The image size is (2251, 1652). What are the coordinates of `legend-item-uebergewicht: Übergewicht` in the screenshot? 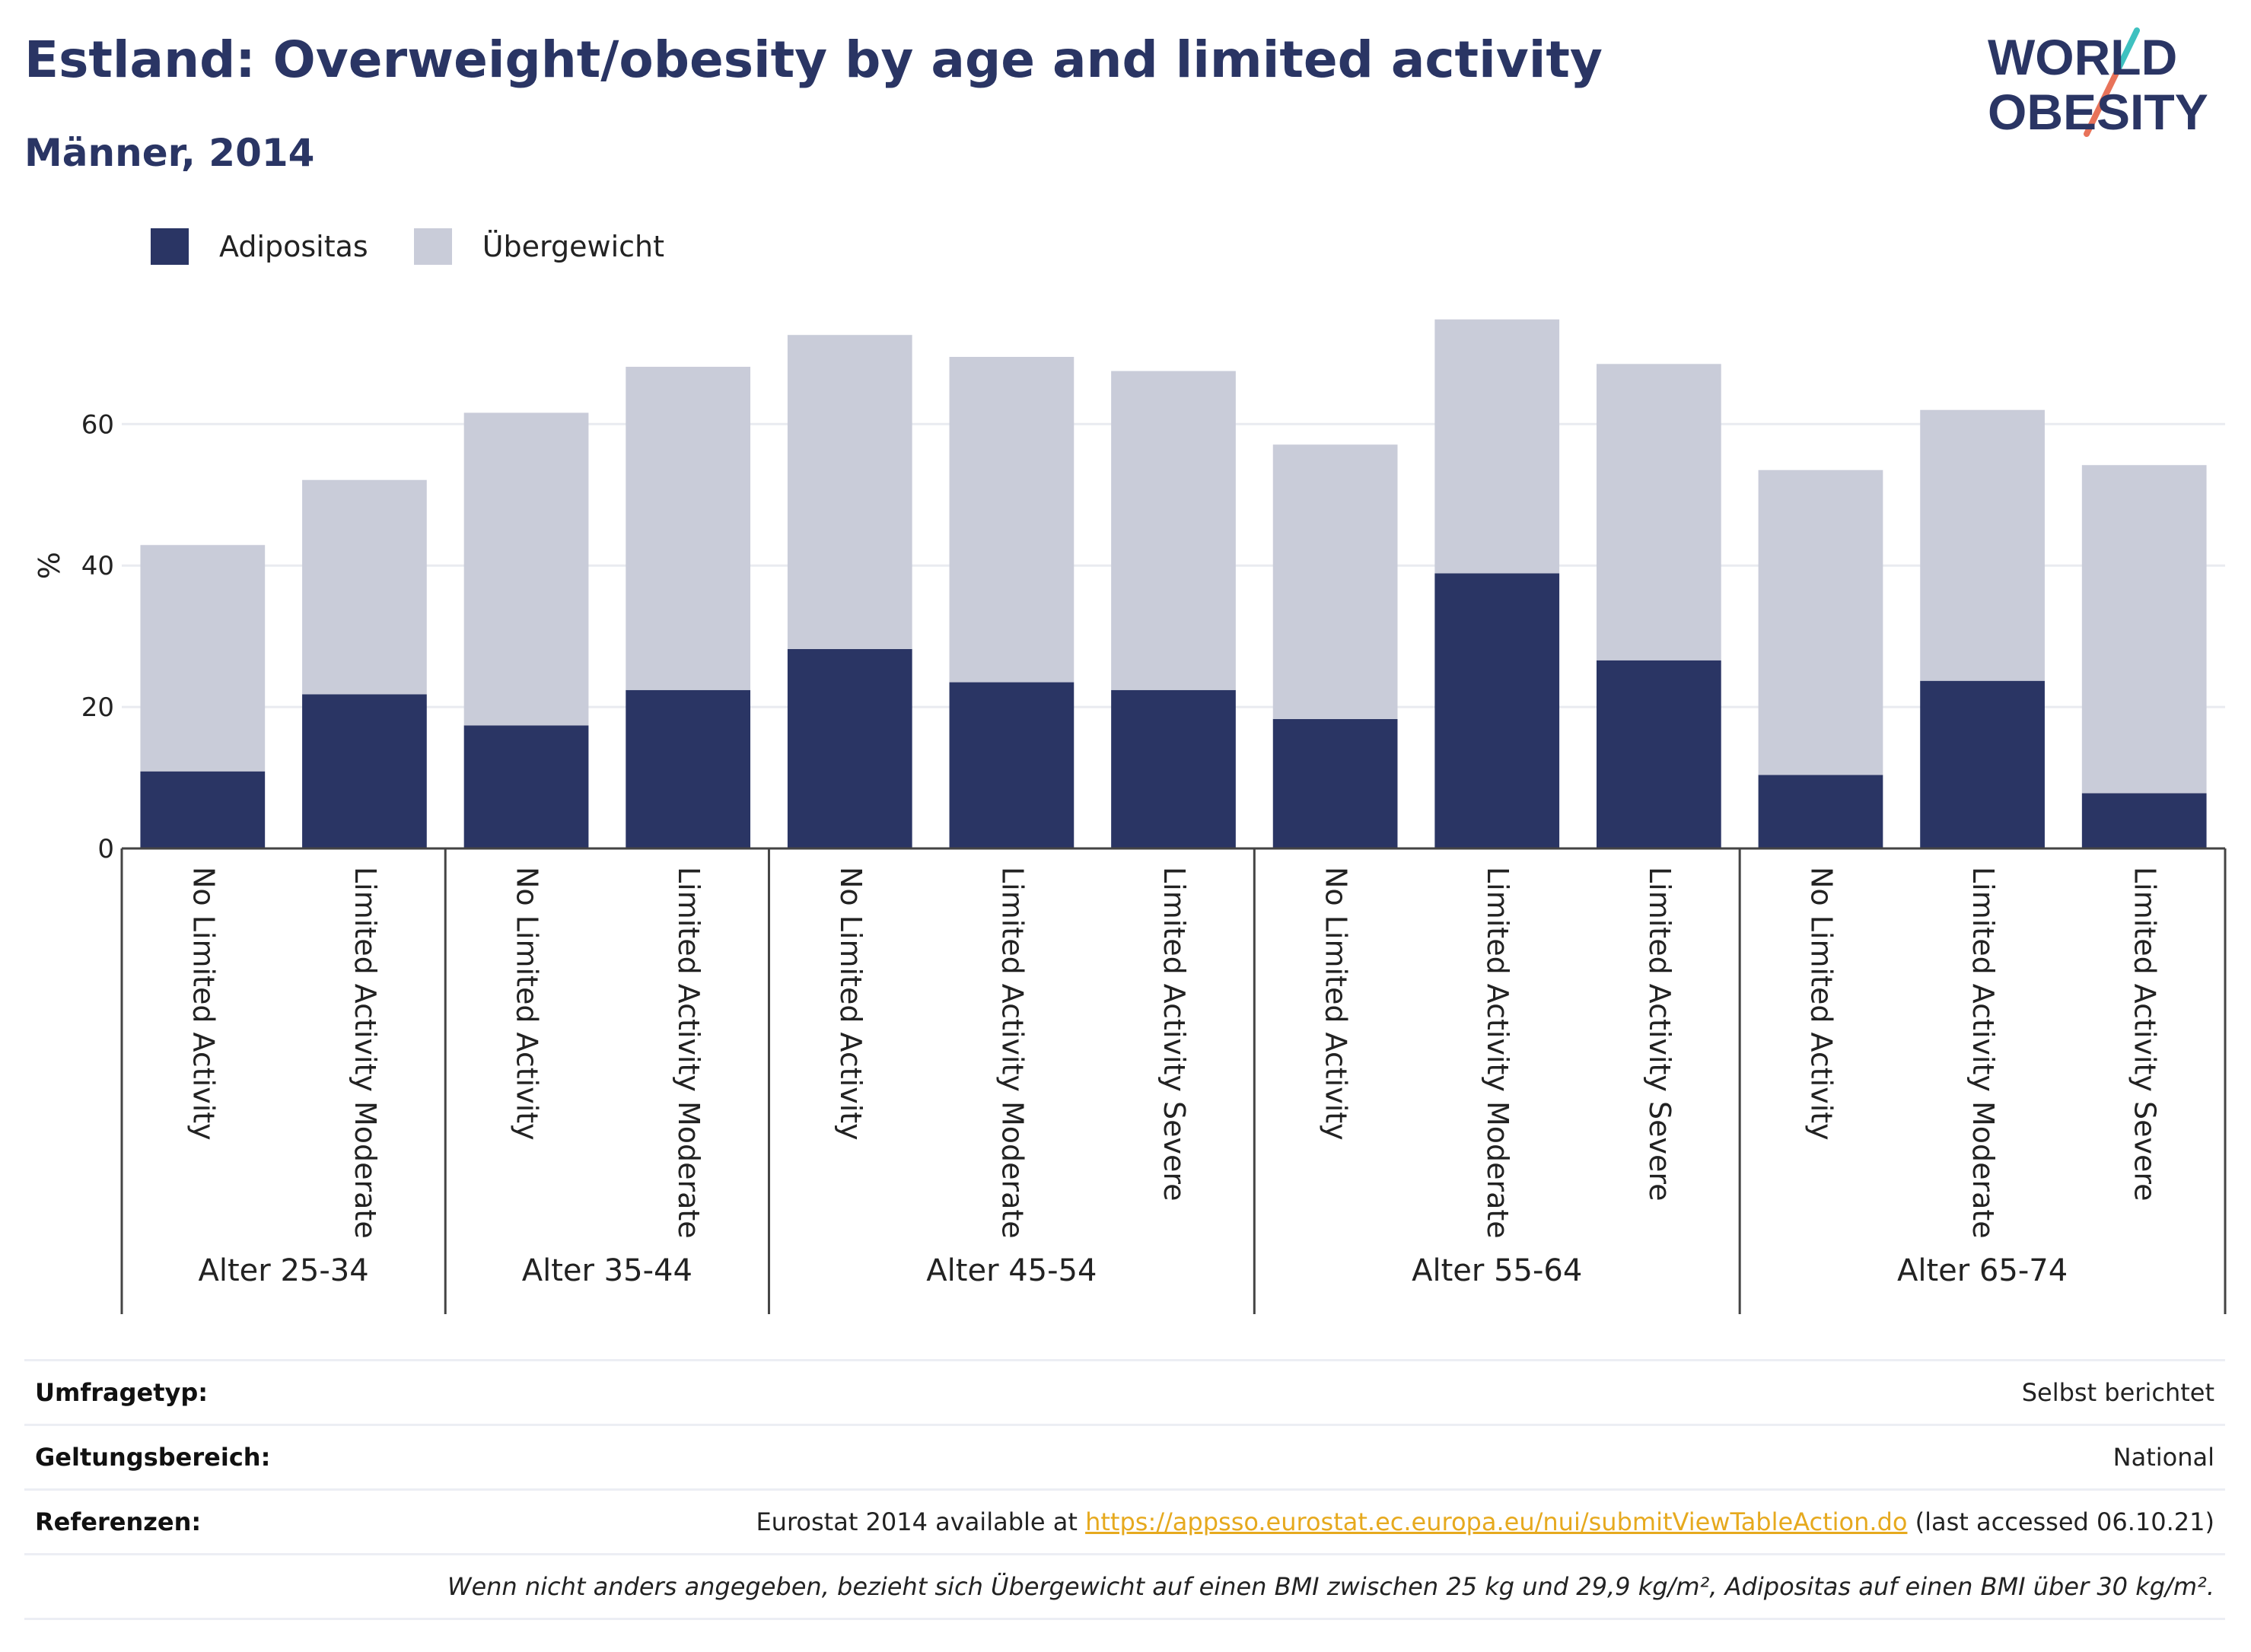 It's located at (538, 246).